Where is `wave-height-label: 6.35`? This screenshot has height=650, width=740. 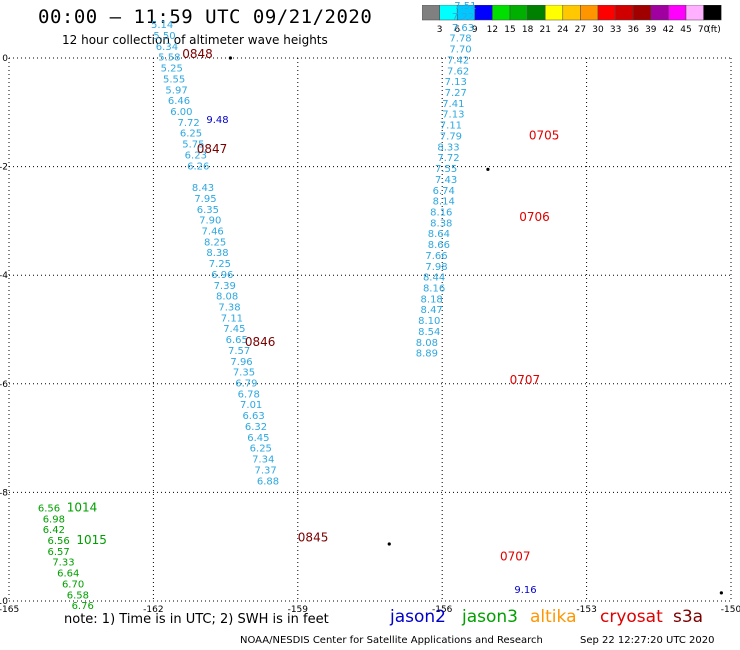
wave-height-label: 6.35 is located at coordinates (208, 210).